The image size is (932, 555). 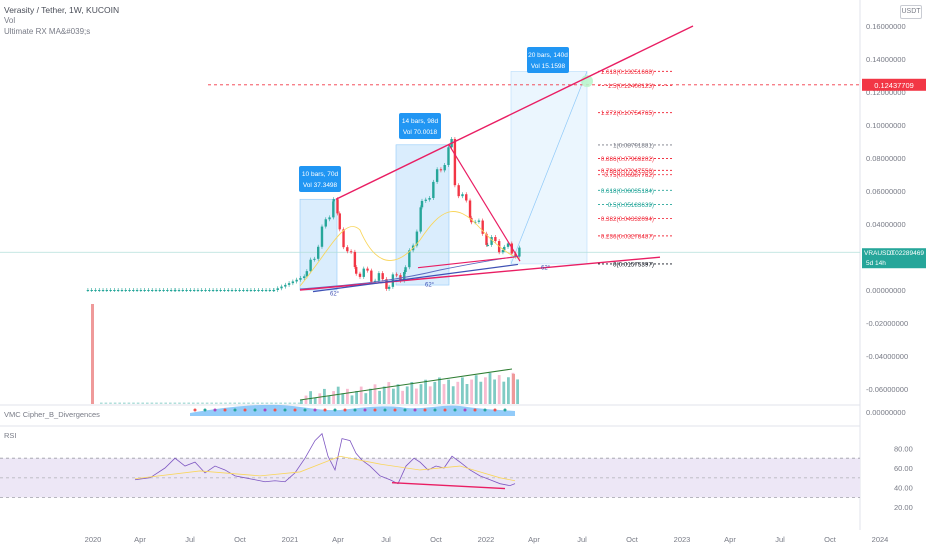 What do you see at coordinates (52, 414) in the screenshot?
I see `cipher-pane-label: VMC Cipher_B_Divergences` at bounding box center [52, 414].